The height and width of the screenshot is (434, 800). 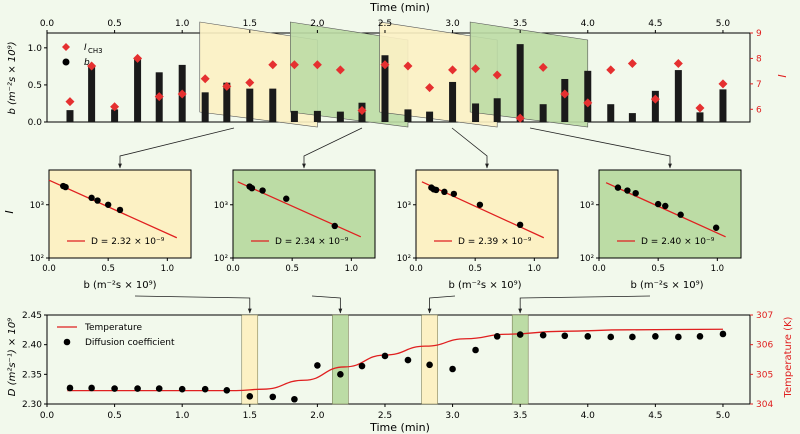 What do you see at coordinates (67, 342) in the screenshot?
I see `legend-diff-marker` at bounding box center [67, 342].